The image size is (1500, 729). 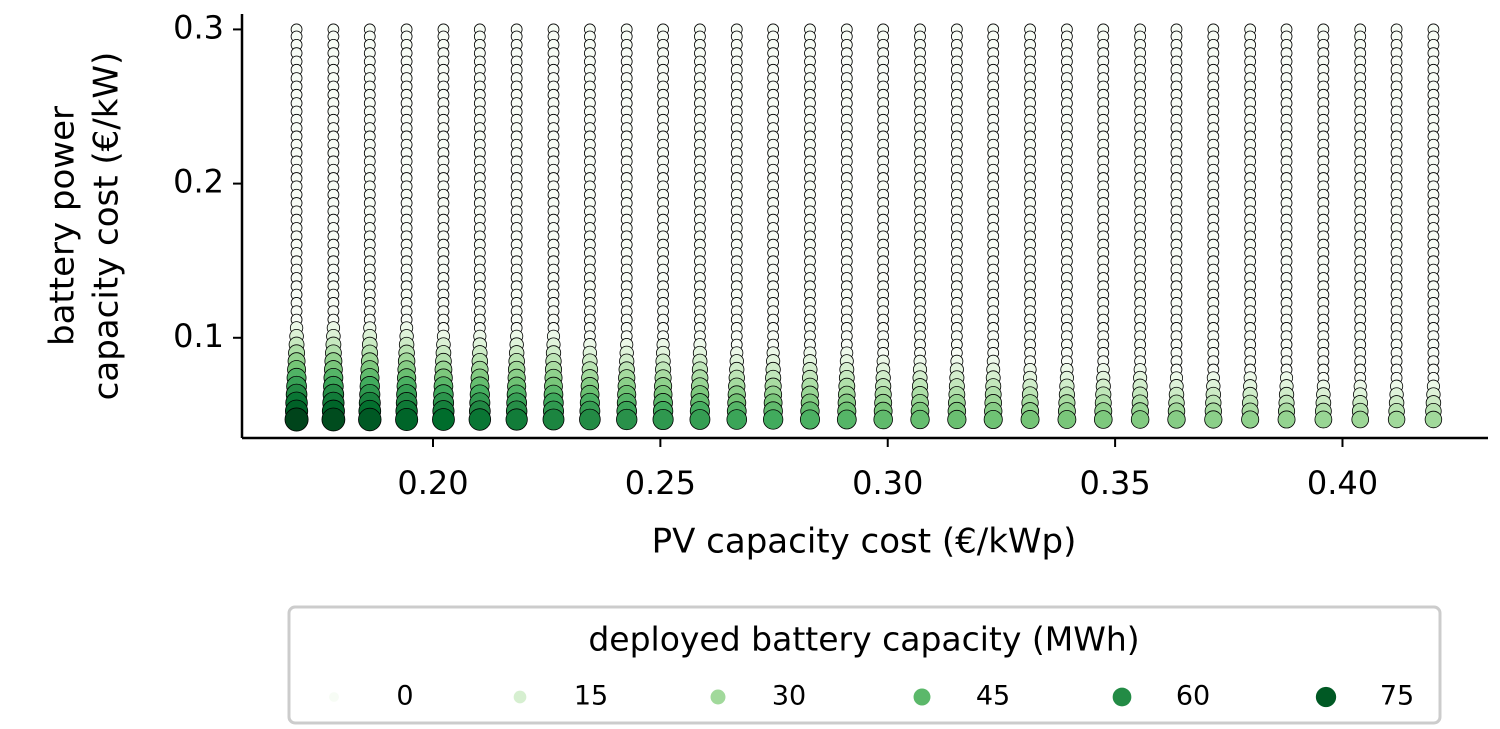 I want to click on x-tick-label: 0.25, so click(x=660, y=483).